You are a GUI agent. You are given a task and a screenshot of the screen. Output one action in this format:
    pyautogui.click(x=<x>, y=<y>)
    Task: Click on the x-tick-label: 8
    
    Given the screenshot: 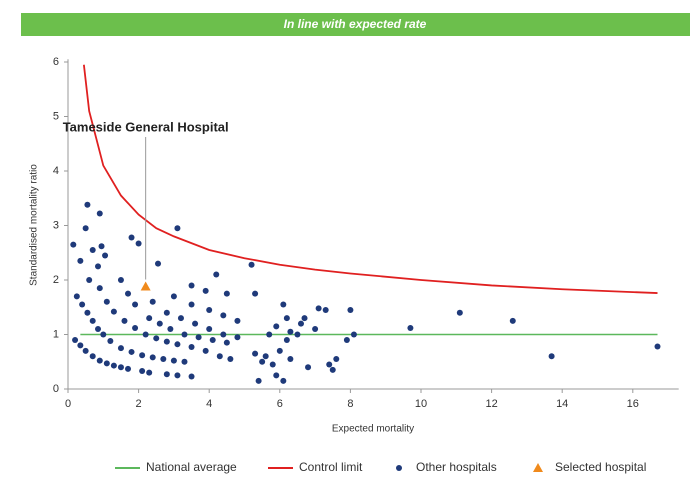 What is the action you would take?
    pyautogui.click(x=350, y=404)
    